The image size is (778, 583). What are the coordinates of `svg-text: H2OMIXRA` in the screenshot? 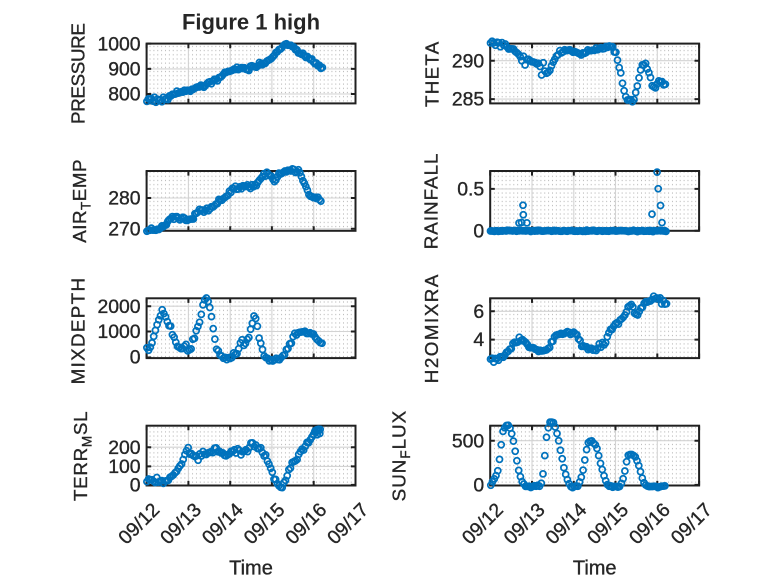 It's located at (431, 328).